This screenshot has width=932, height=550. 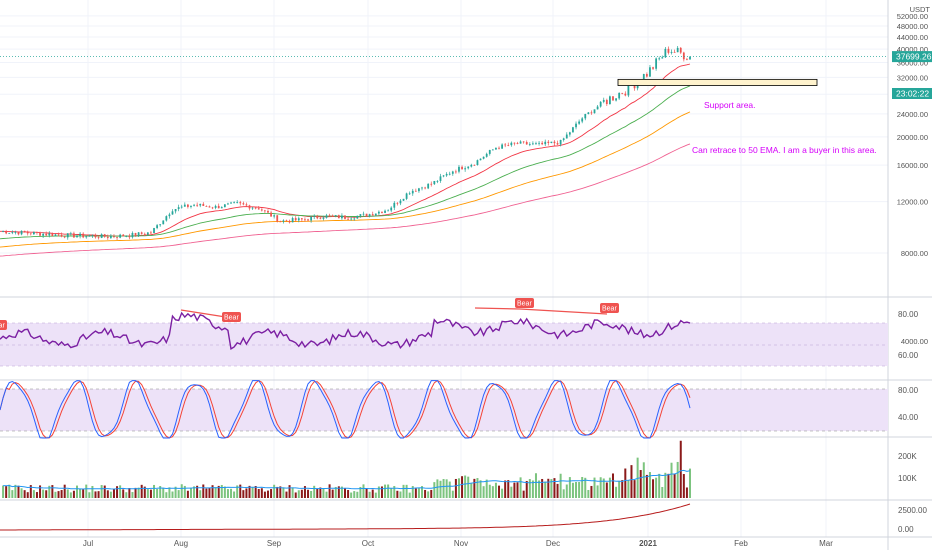 What do you see at coordinates (458, 543) in the screenshot?
I see `time-axis: Jul Aug Sep Oct Nov Dec 2021 Feb Mar` at bounding box center [458, 543].